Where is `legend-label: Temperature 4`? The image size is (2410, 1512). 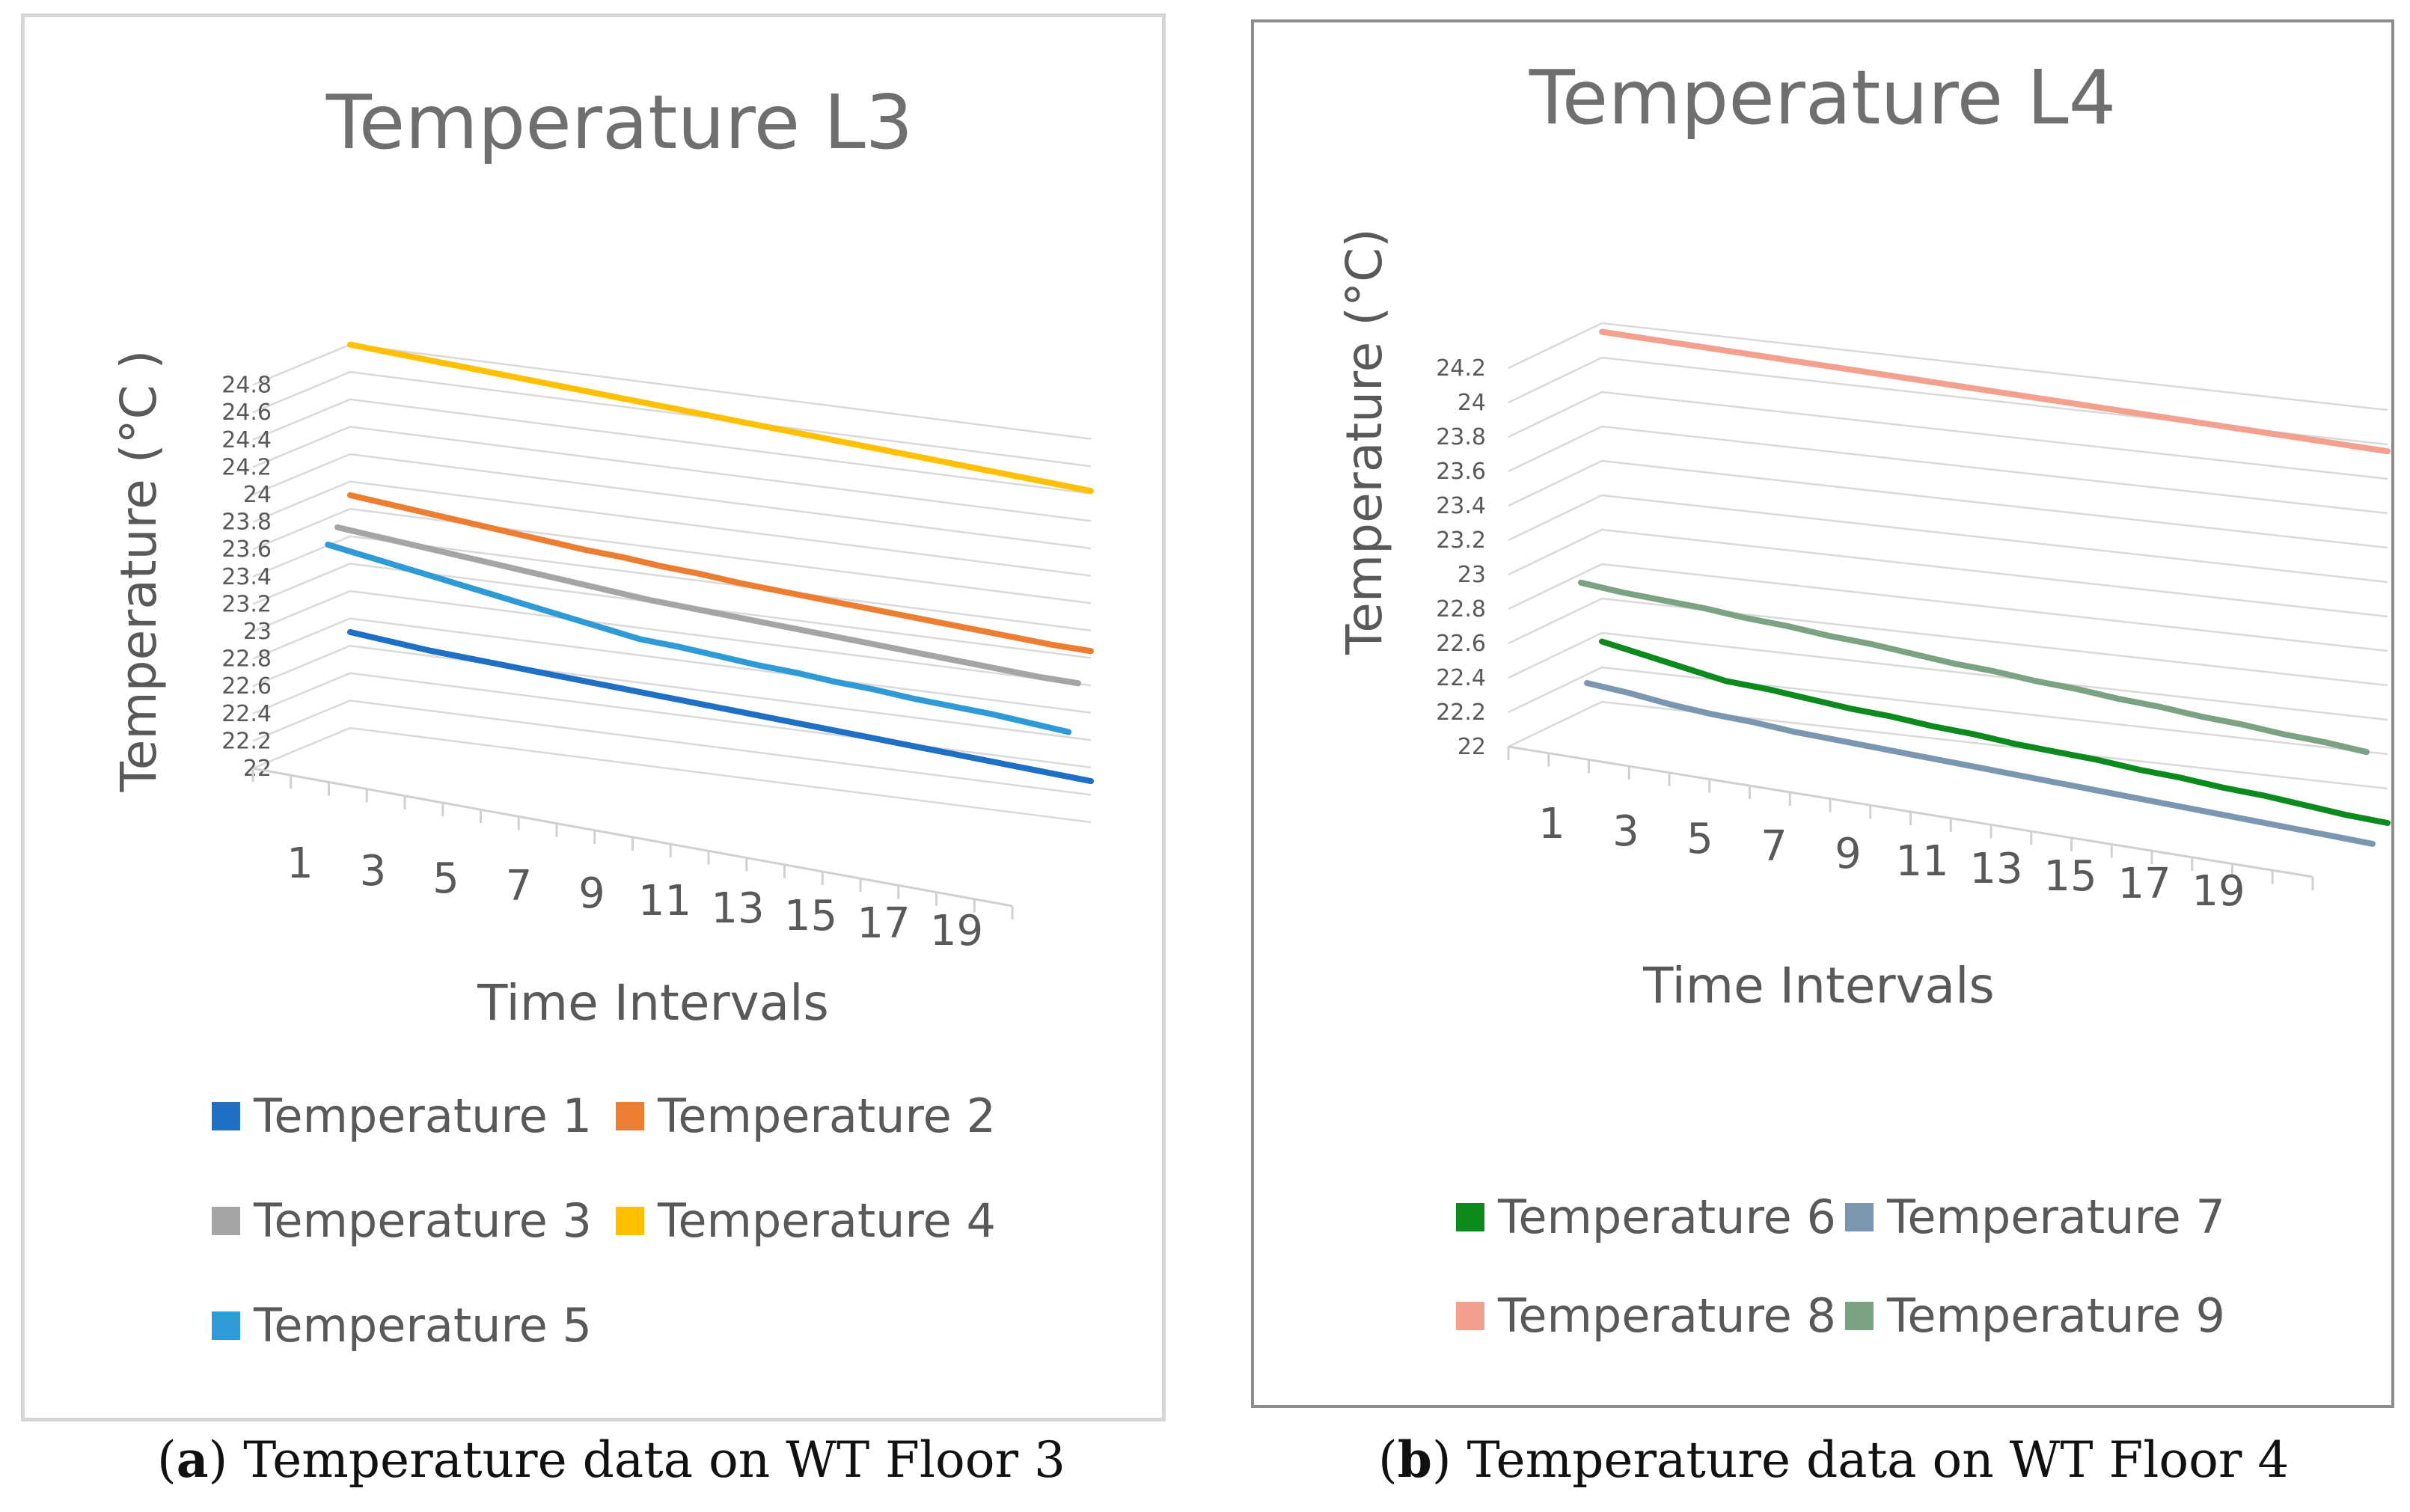
legend-label: Temperature 4 is located at coordinates (826, 1220).